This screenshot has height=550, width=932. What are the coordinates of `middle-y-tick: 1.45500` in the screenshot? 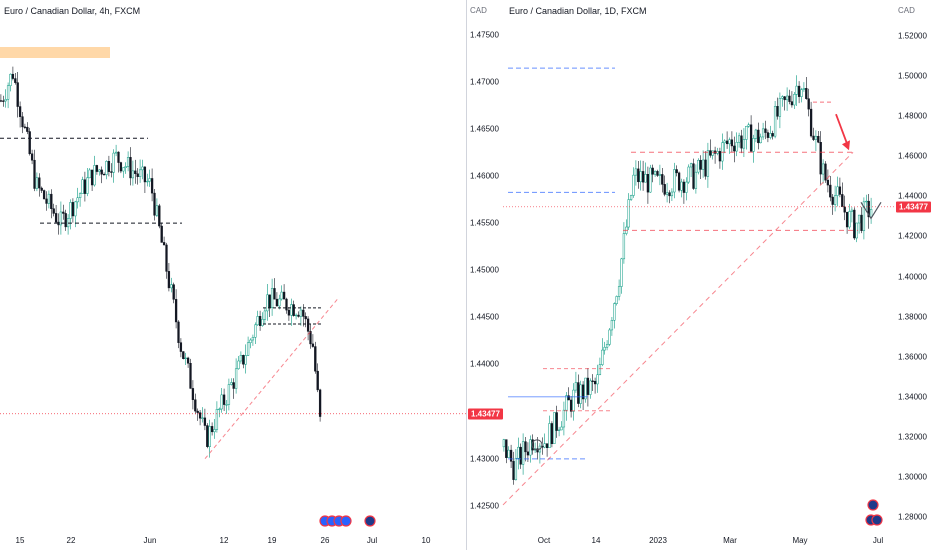 It's located at (484, 223).